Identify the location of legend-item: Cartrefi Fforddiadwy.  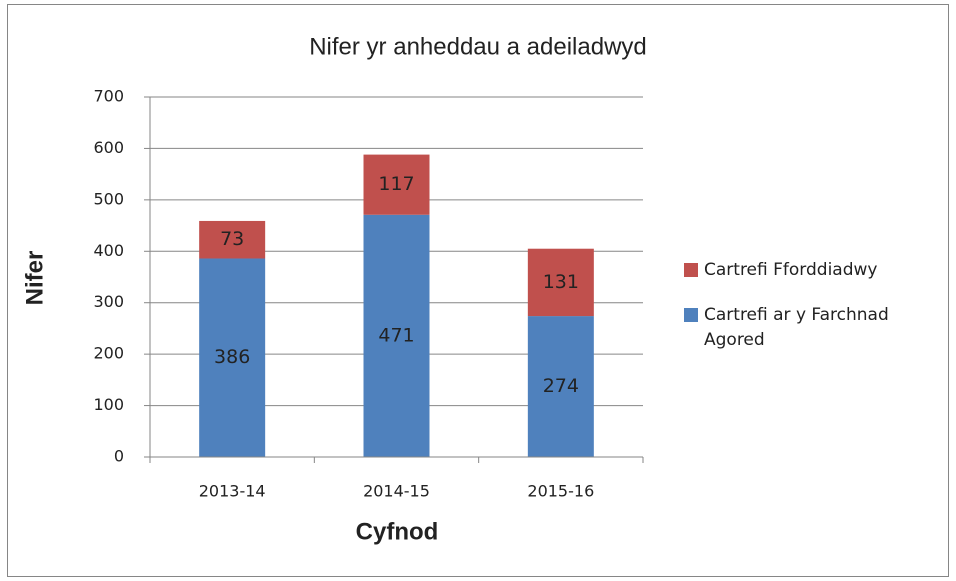
(819, 270).